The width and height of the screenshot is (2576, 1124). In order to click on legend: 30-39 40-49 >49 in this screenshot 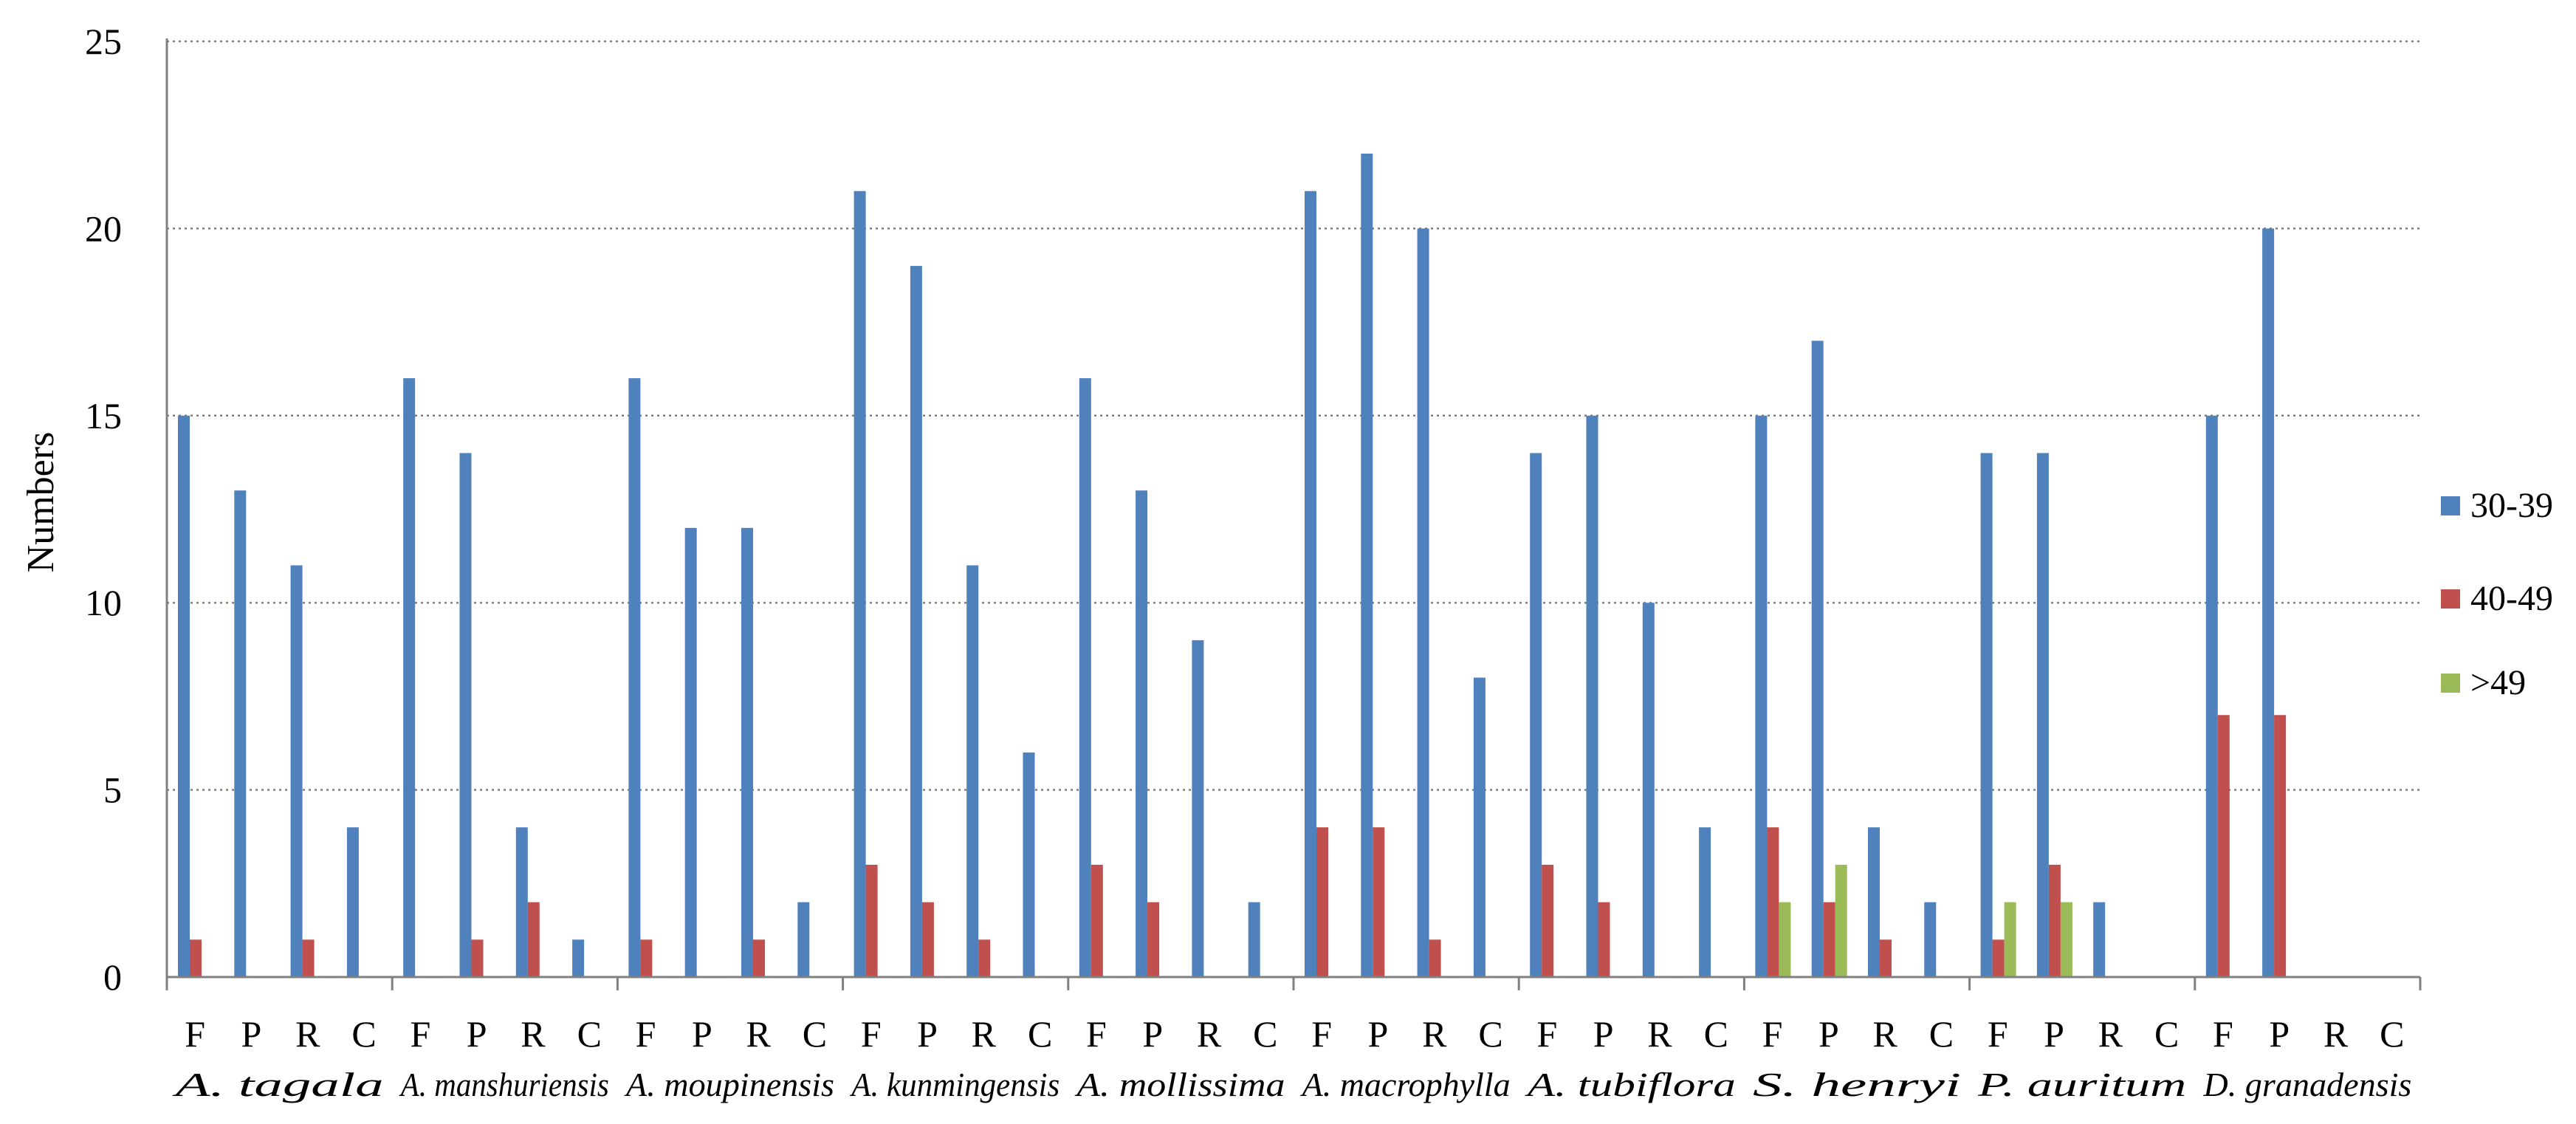, I will do `click(2497, 594)`.